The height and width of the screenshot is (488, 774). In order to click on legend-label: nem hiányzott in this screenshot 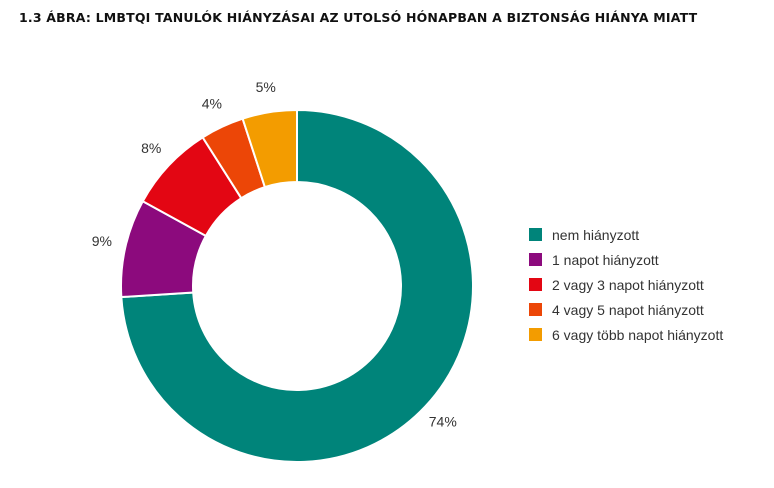, I will do `click(596, 234)`.